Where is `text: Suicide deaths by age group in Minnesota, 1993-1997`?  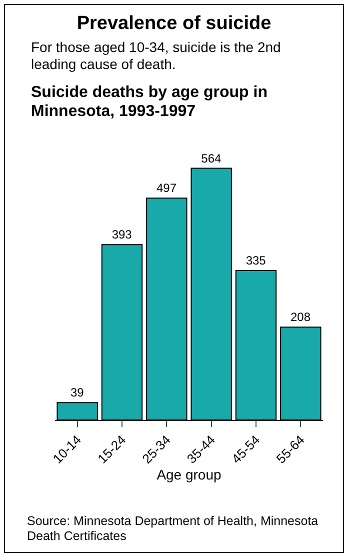 text: Suicide deaths by age group in Minnesota, 1993-1997 is located at coordinates (149, 102).